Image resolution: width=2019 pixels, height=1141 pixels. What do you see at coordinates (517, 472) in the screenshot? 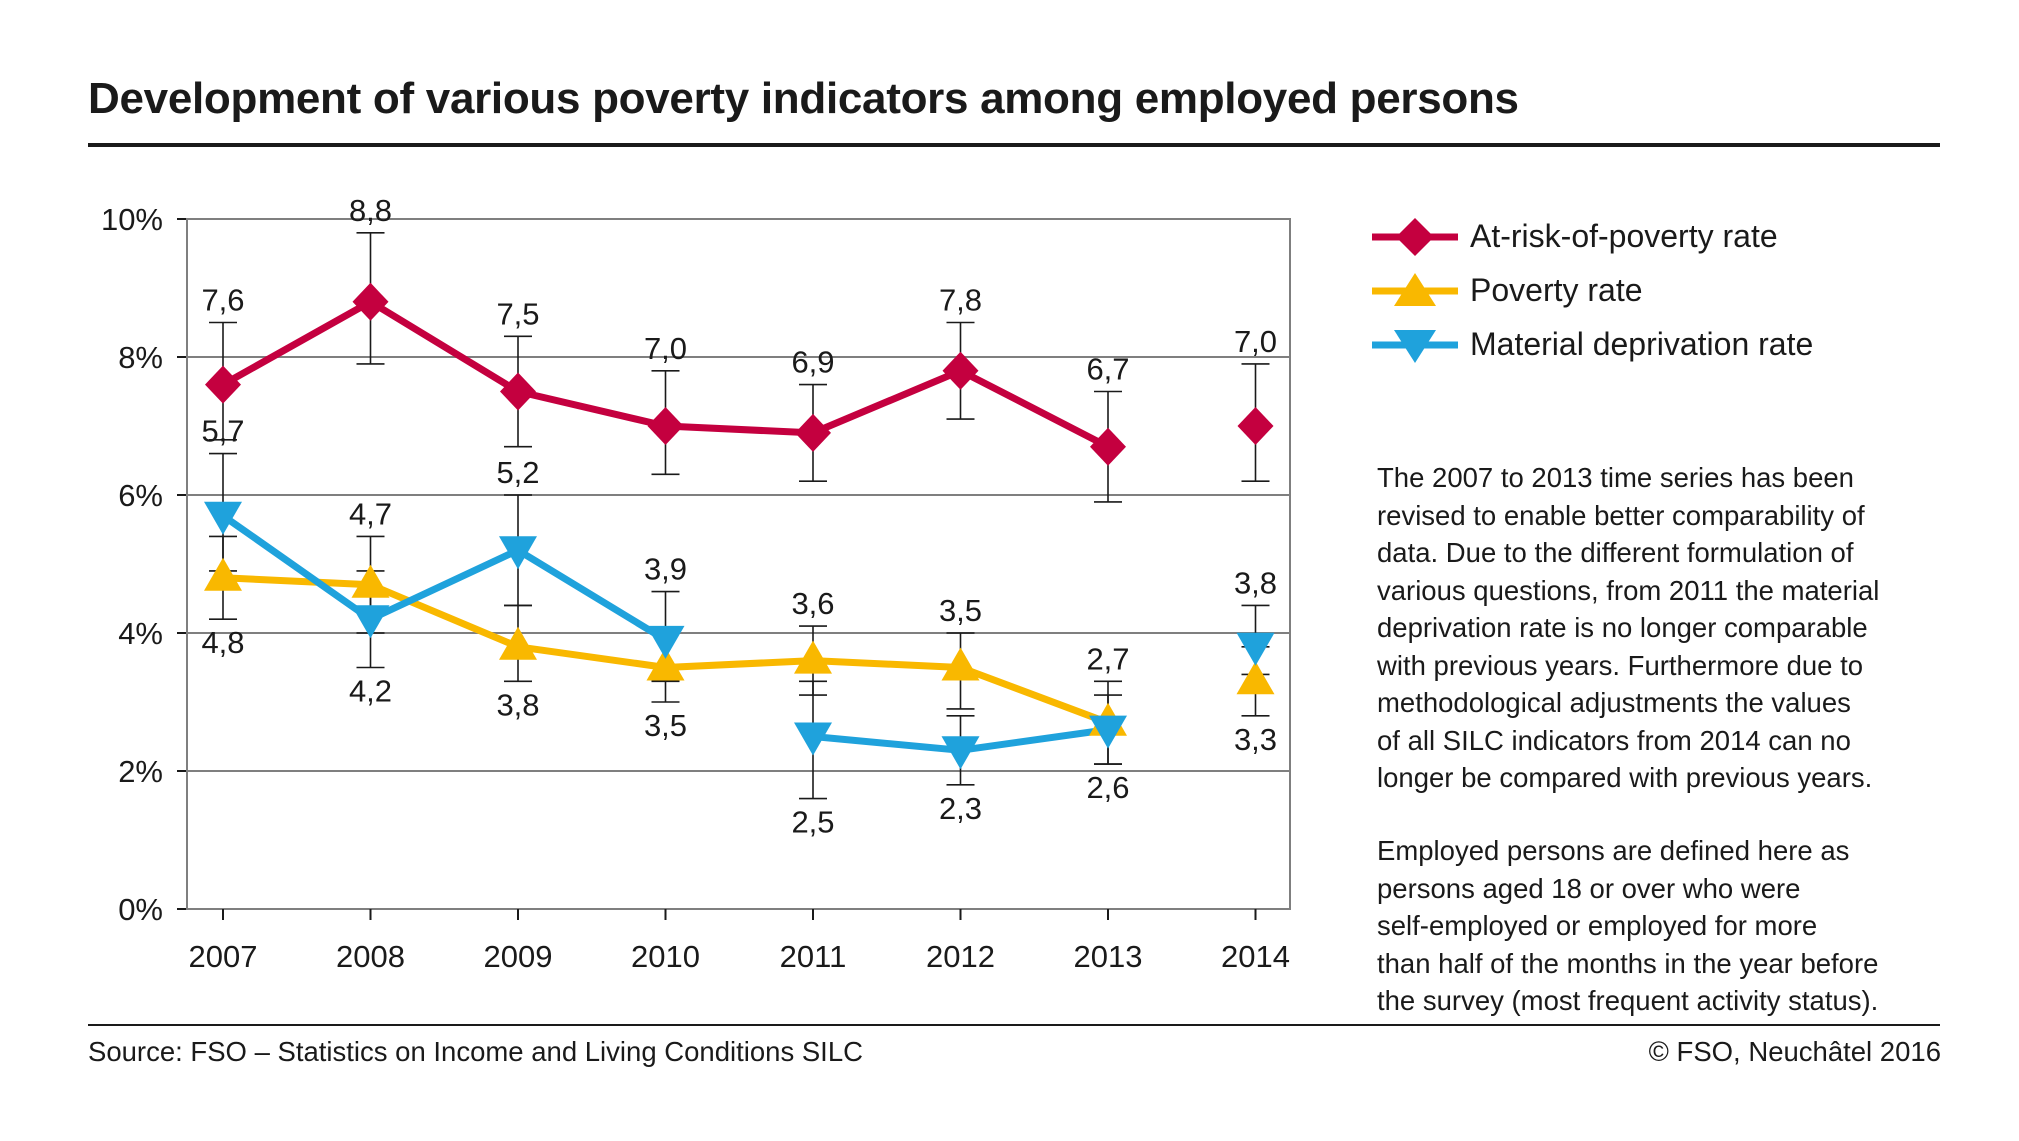
I see `data-label-deprivation: 5,2` at bounding box center [517, 472].